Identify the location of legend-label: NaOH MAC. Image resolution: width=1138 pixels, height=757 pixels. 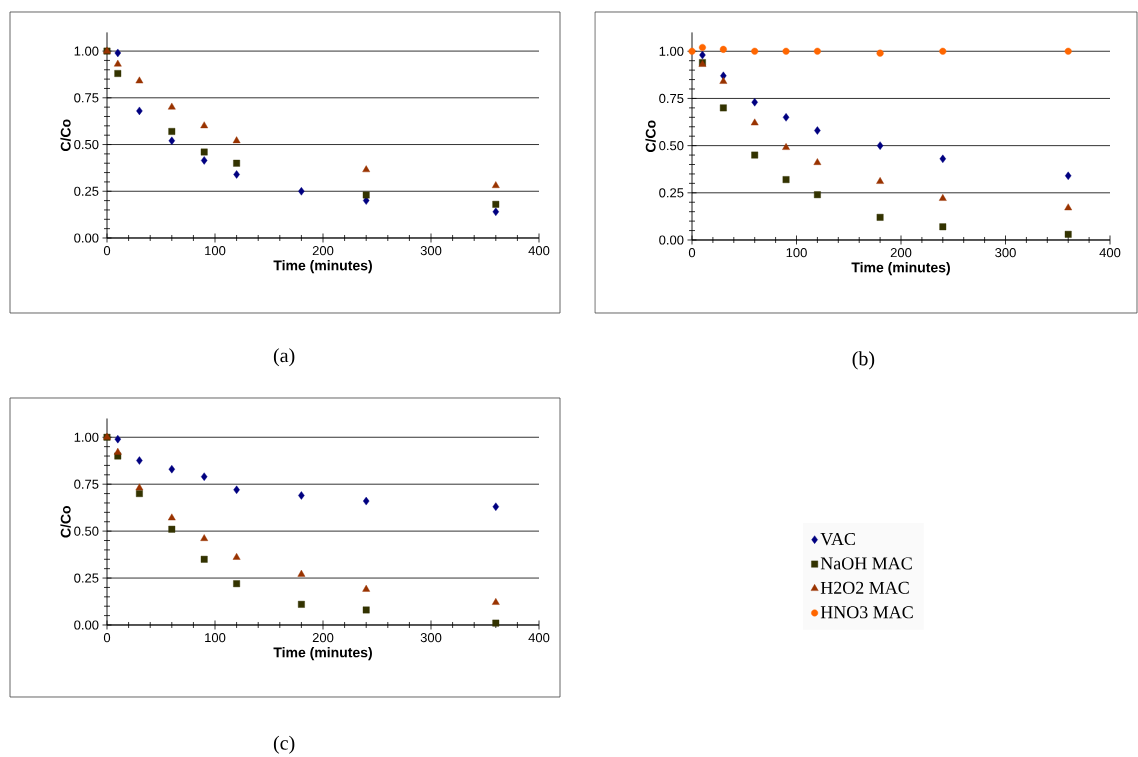
(866, 563).